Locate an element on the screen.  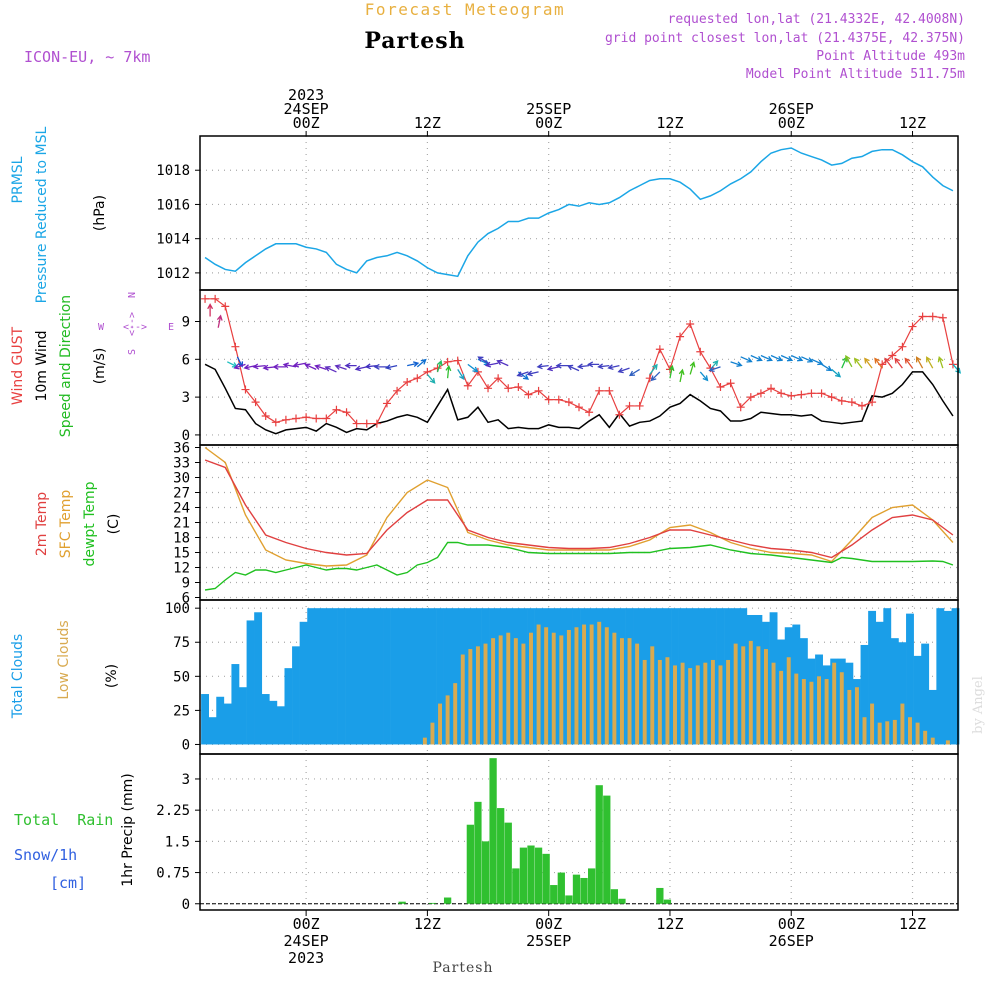
panel-frame is located at coordinates (579, 832).